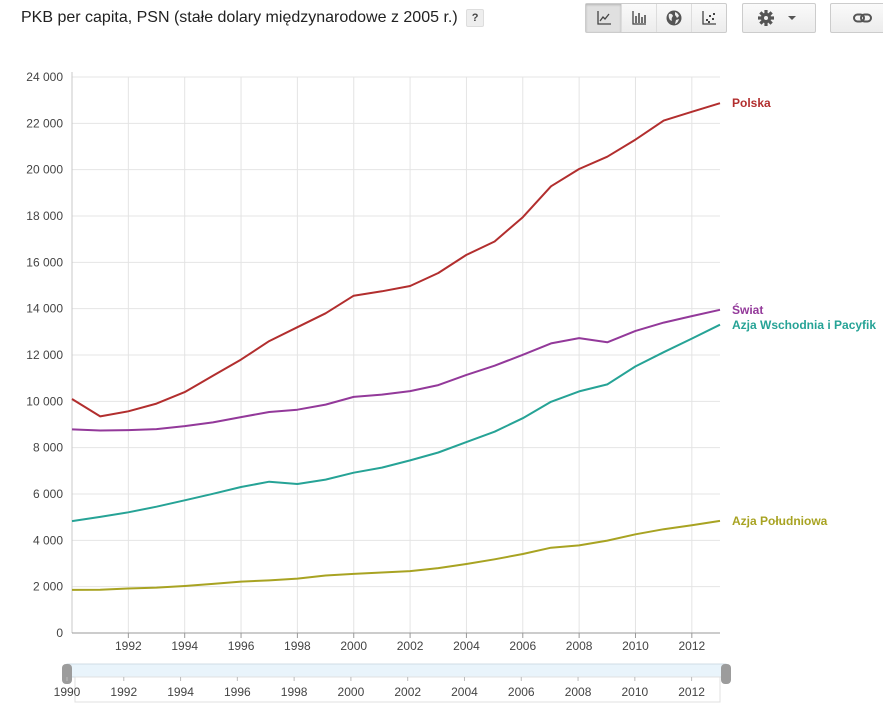  I want to click on y-tick-label: 10 000, so click(44, 401).